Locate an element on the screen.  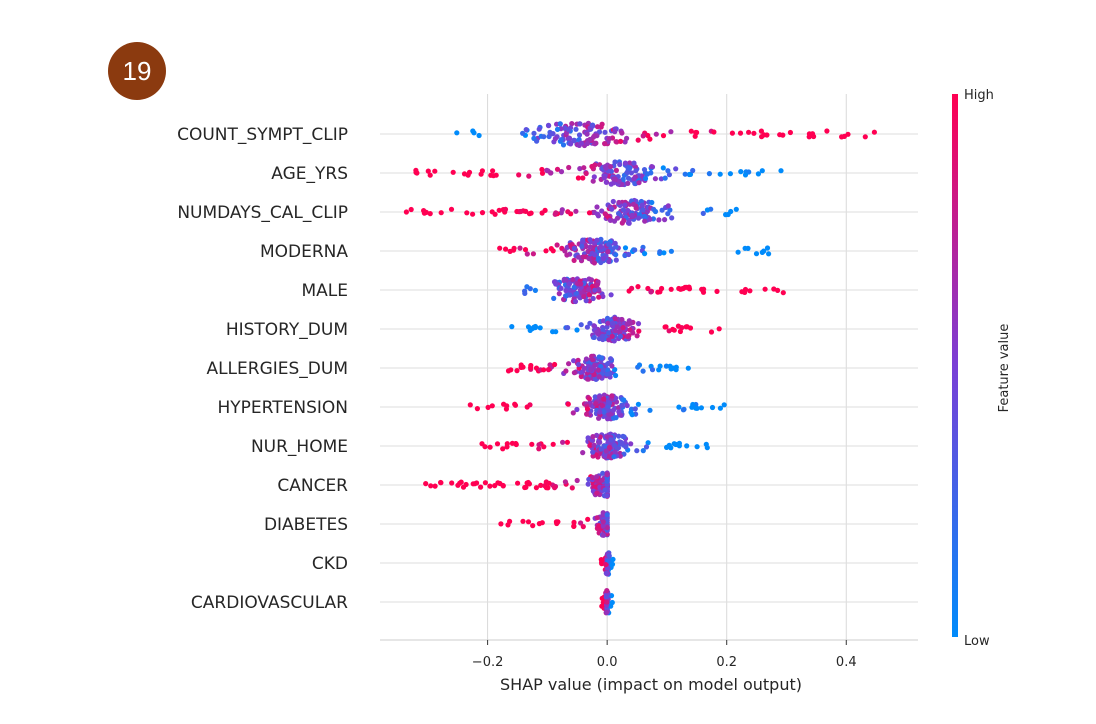
colorbar is located at coordinates (955, 365).